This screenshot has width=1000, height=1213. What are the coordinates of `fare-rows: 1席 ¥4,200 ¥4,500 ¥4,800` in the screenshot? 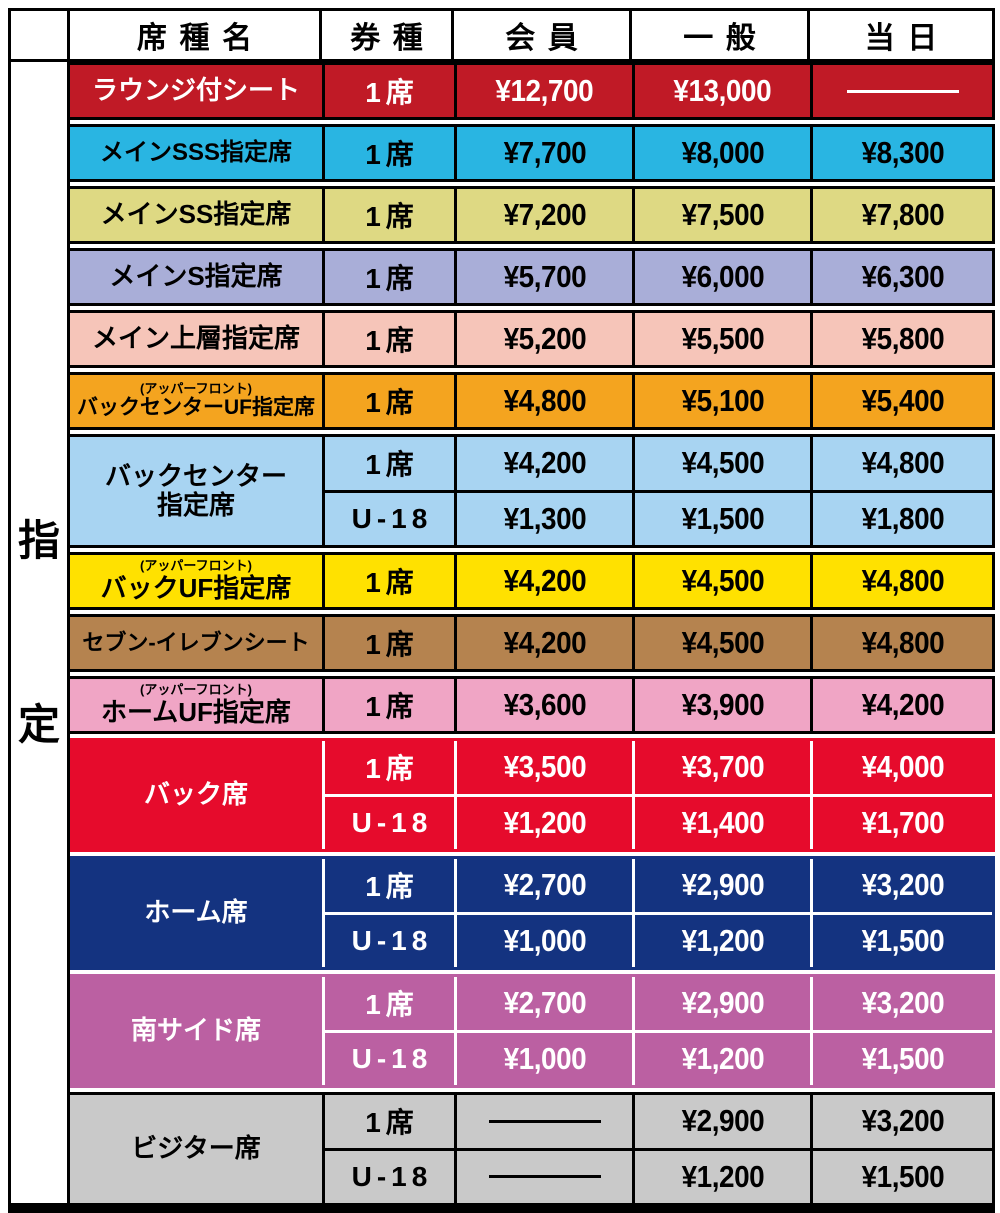 It's located at (657, 643).